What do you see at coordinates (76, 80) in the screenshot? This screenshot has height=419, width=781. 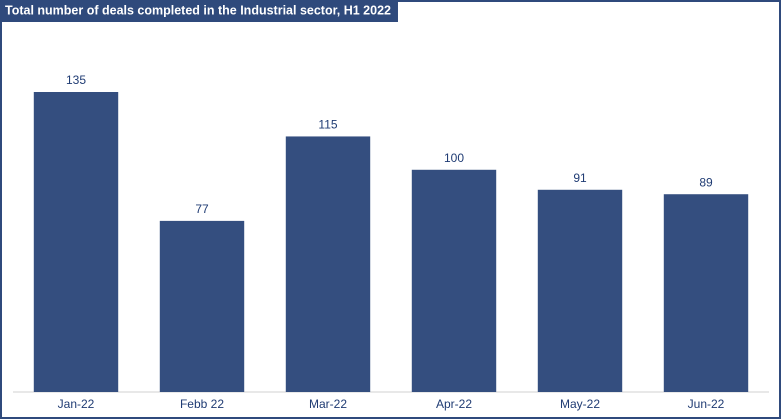 I see `value-label: 135` at bounding box center [76, 80].